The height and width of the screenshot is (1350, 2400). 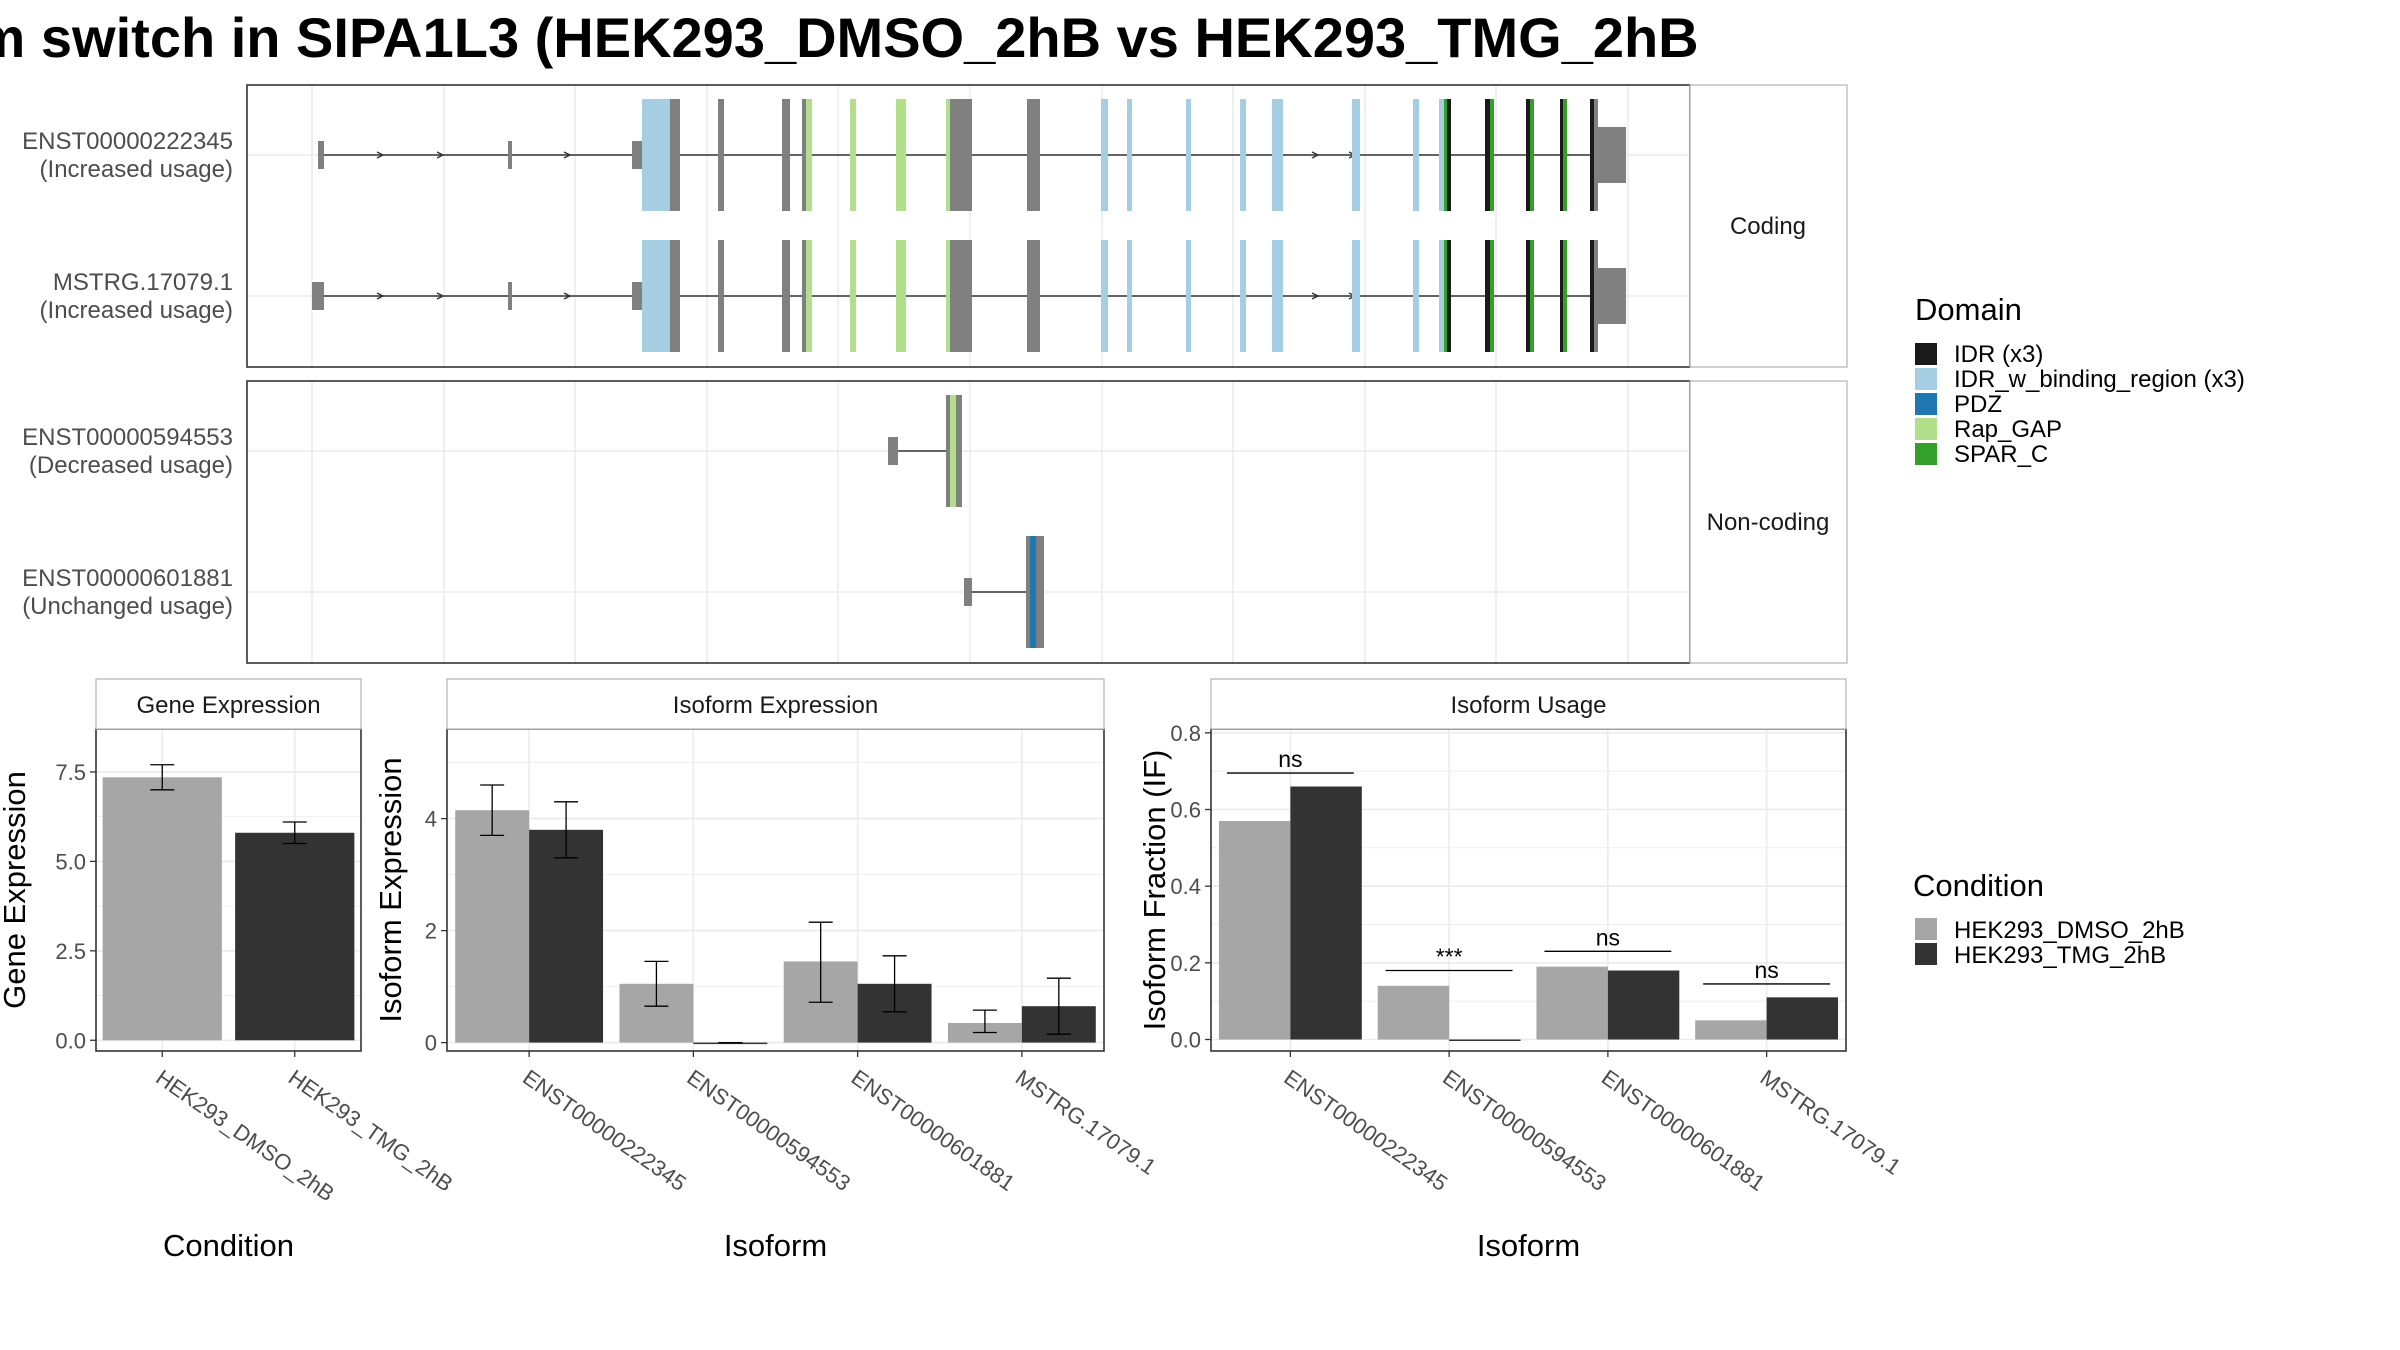 I want to click on bar-HEK293_TMG_2hB-ENST00000594553, so click(x=730, y=1043).